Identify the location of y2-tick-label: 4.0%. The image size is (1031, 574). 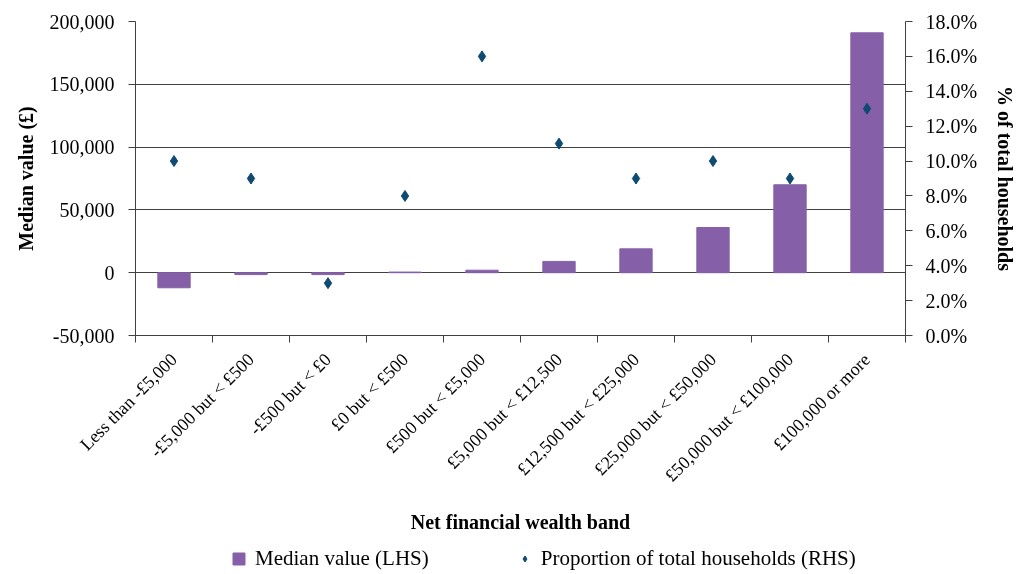
(946, 265).